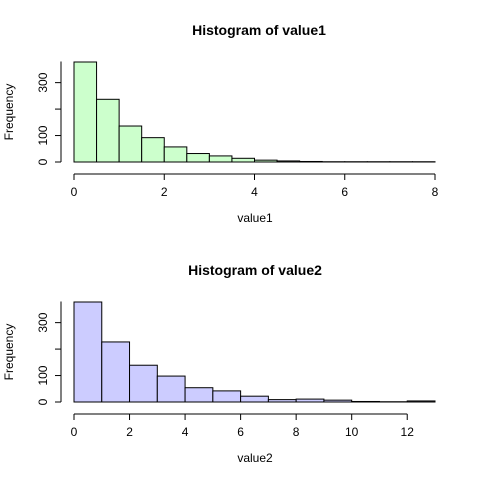 The width and height of the screenshot is (480, 485). What do you see at coordinates (255, 218) in the screenshot?
I see `x-axis-label: value1` at bounding box center [255, 218].